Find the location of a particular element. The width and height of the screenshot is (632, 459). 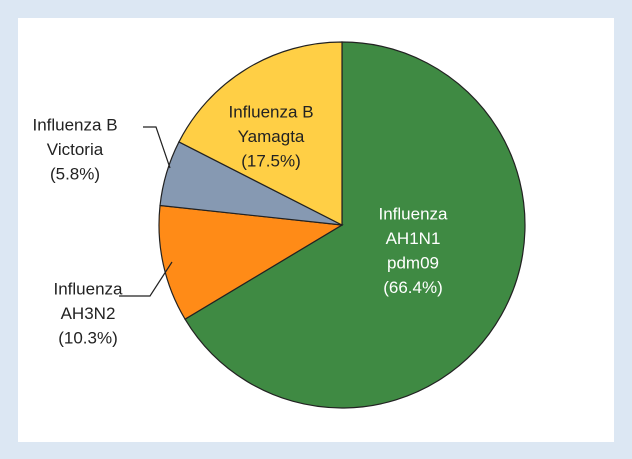

slice-label: AH1N1 is located at coordinates (413, 238).